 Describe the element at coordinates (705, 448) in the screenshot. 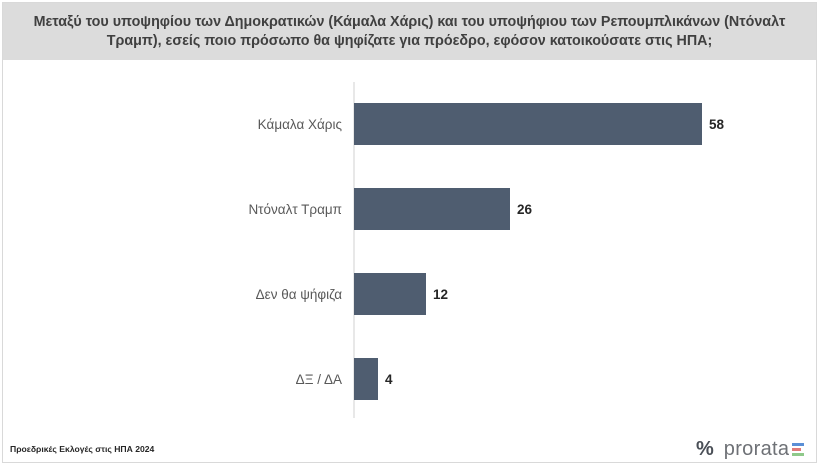

I see `percent-icon: %` at that location.